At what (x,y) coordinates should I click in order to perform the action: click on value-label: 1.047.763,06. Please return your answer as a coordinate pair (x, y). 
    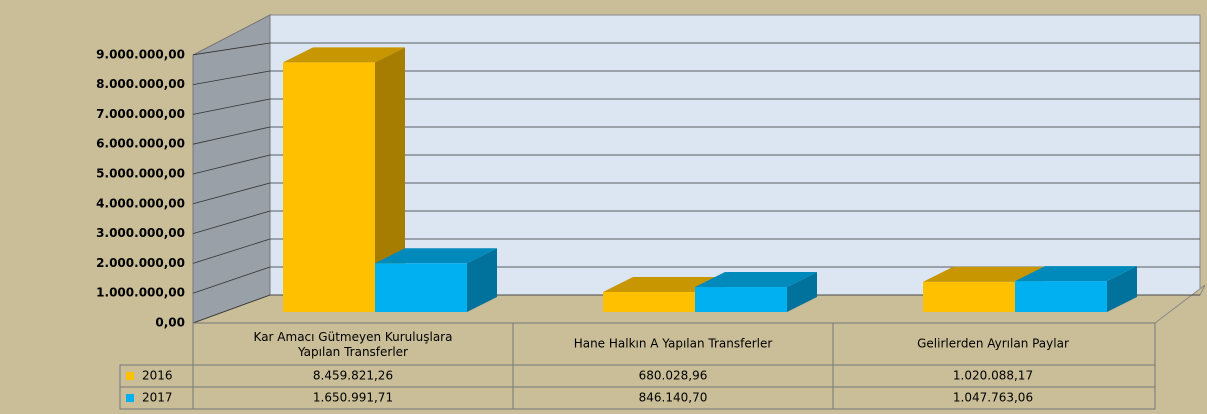
    Looking at the image, I should click on (993, 398).